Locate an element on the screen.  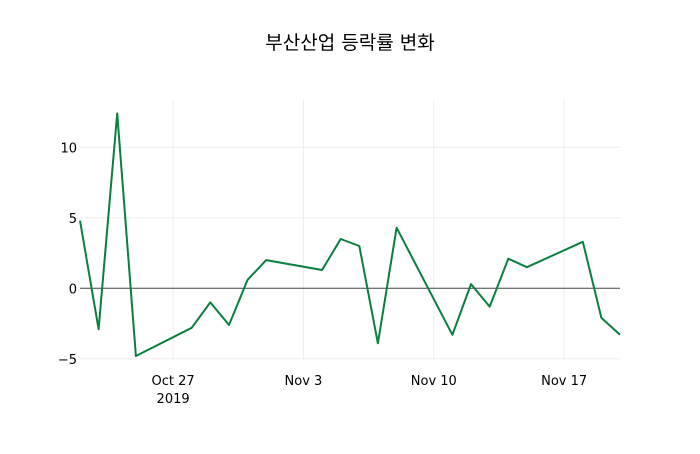
x-tick-label: Oct 27 is located at coordinates (173, 381).